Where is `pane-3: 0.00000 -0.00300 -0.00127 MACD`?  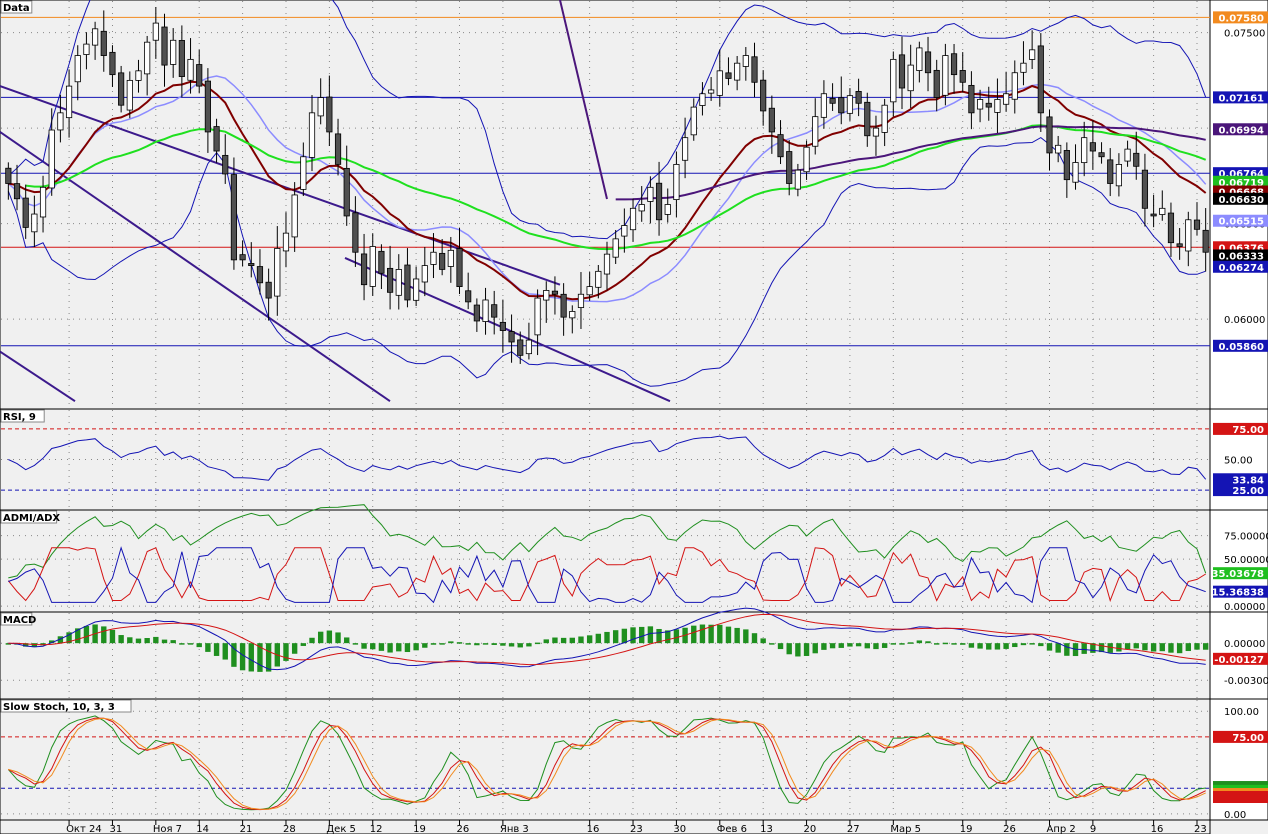
pane-3: 0.00000 -0.00300 -0.00127 MACD is located at coordinates (634, 653).